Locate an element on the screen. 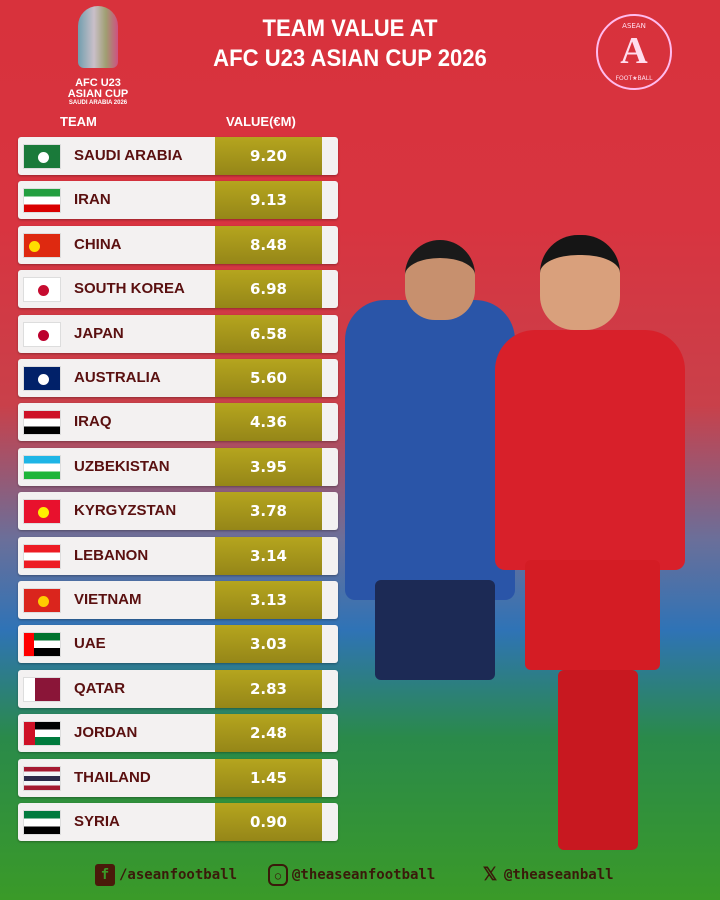  player-right-socks is located at coordinates (598, 760).